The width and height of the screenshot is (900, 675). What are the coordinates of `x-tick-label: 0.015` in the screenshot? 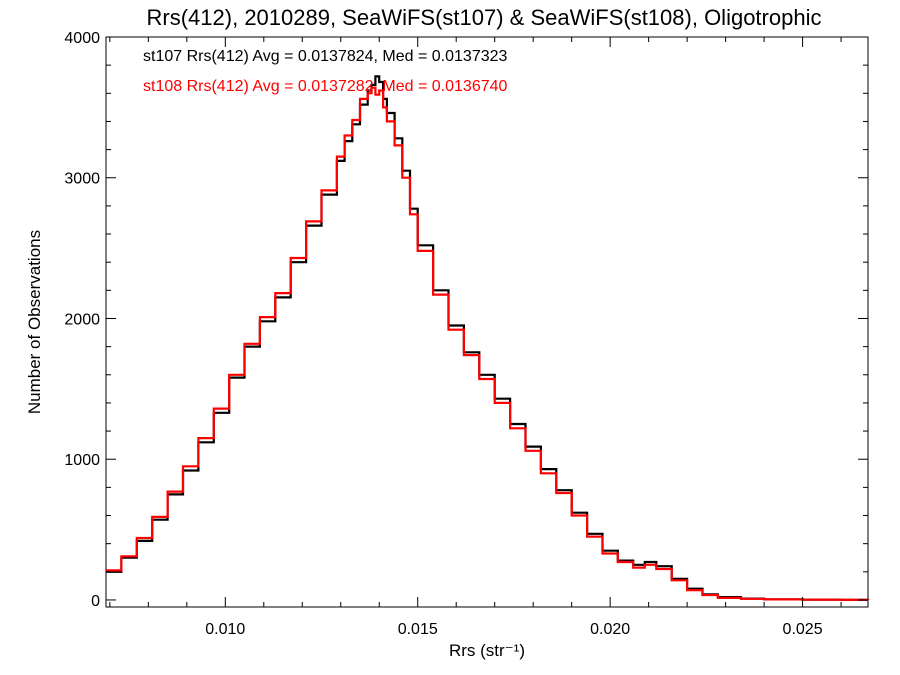 It's located at (418, 629).